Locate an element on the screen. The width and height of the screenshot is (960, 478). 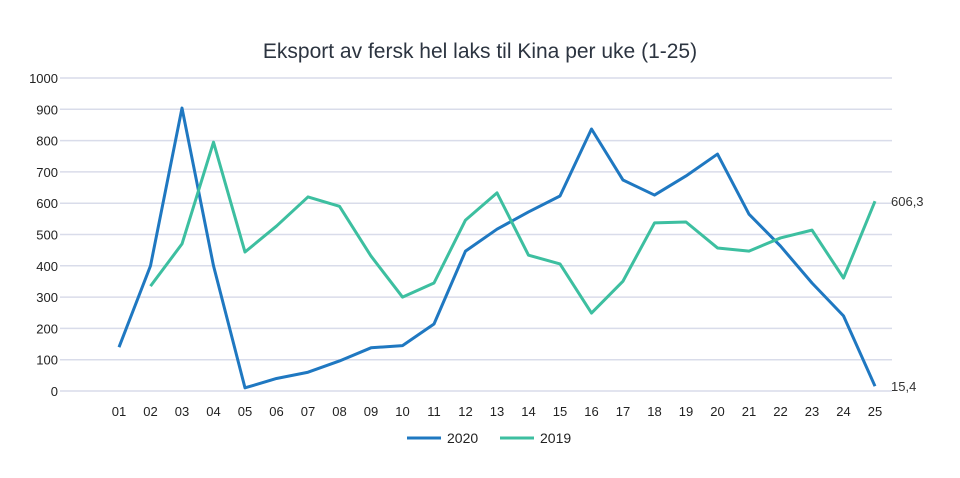
data-label: 15,4 is located at coordinates (903, 386).